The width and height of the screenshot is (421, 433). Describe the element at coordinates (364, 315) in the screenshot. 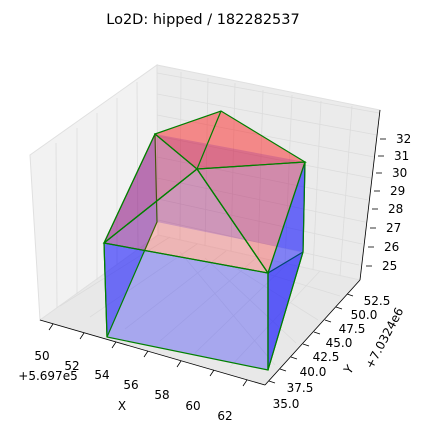

I see `y-tick-label: 50.0` at that location.